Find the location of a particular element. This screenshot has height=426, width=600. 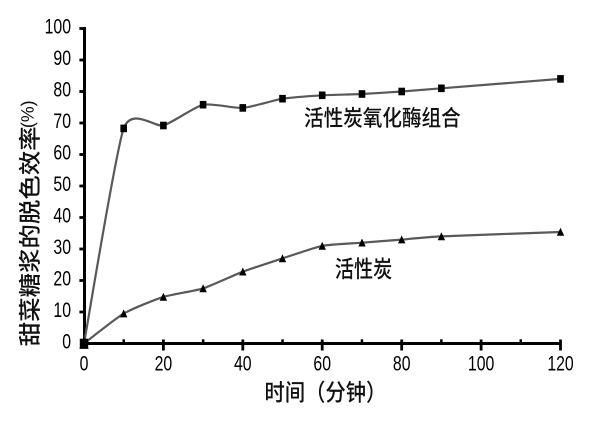

svg-text: 10 is located at coordinates (62, 310).